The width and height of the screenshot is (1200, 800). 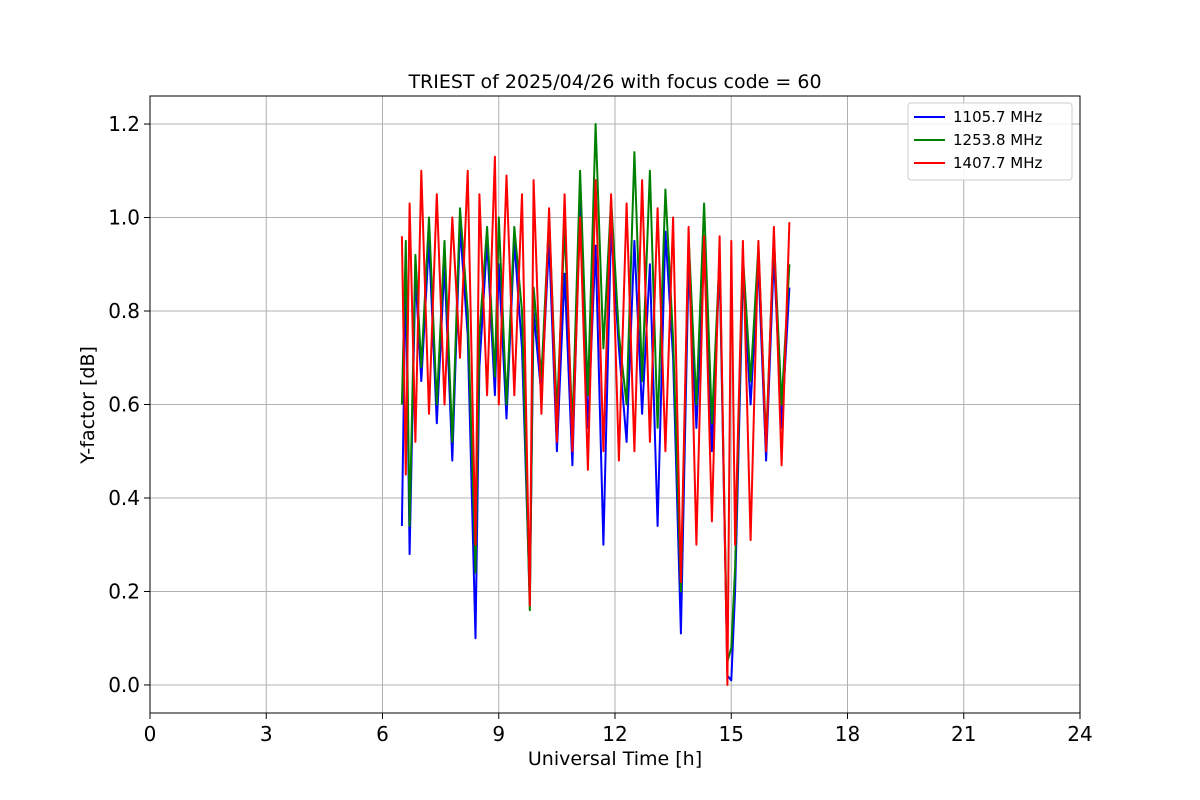 I want to click on y-tick-label: 0.8, so click(x=124, y=311).